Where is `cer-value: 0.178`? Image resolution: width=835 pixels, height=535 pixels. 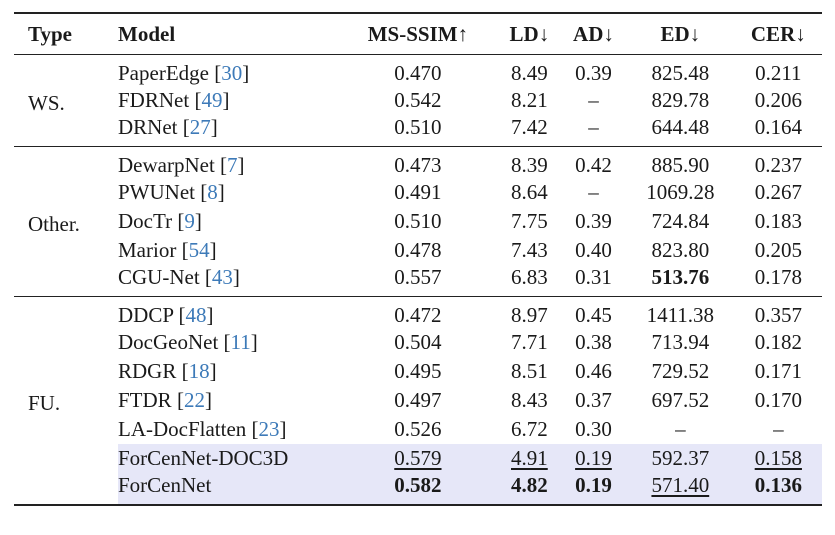 cer-value: 0.178 is located at coordinates (778, 277).